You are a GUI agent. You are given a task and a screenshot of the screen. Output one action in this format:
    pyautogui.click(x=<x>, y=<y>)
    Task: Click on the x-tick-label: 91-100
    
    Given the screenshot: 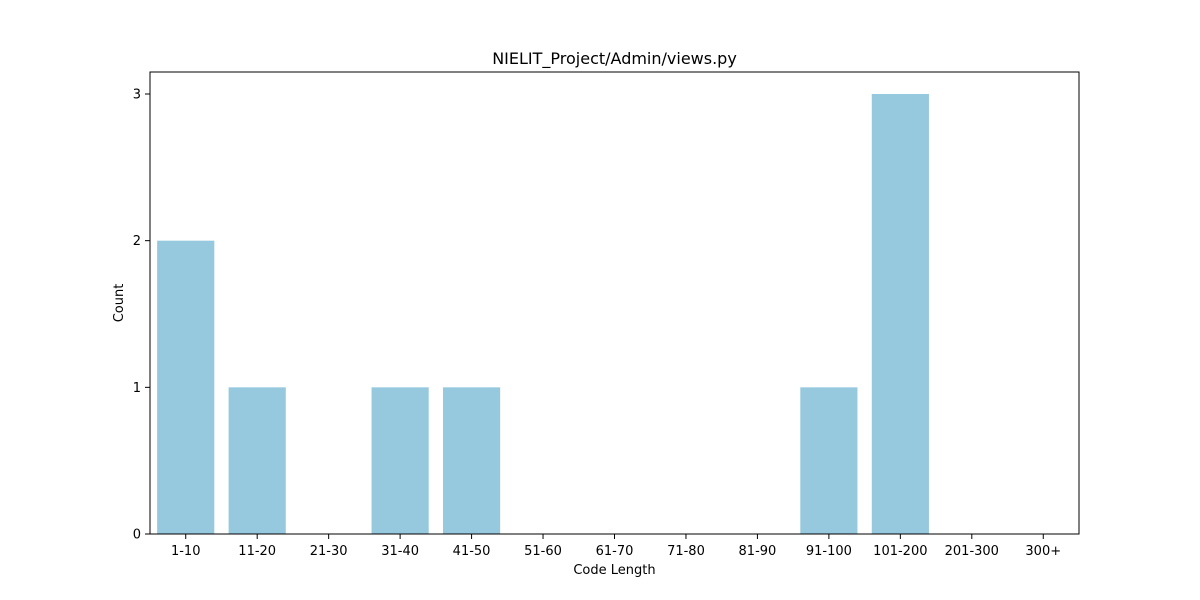 What is the action you would take?
    pyautogui.click(x=829, y=551)
    